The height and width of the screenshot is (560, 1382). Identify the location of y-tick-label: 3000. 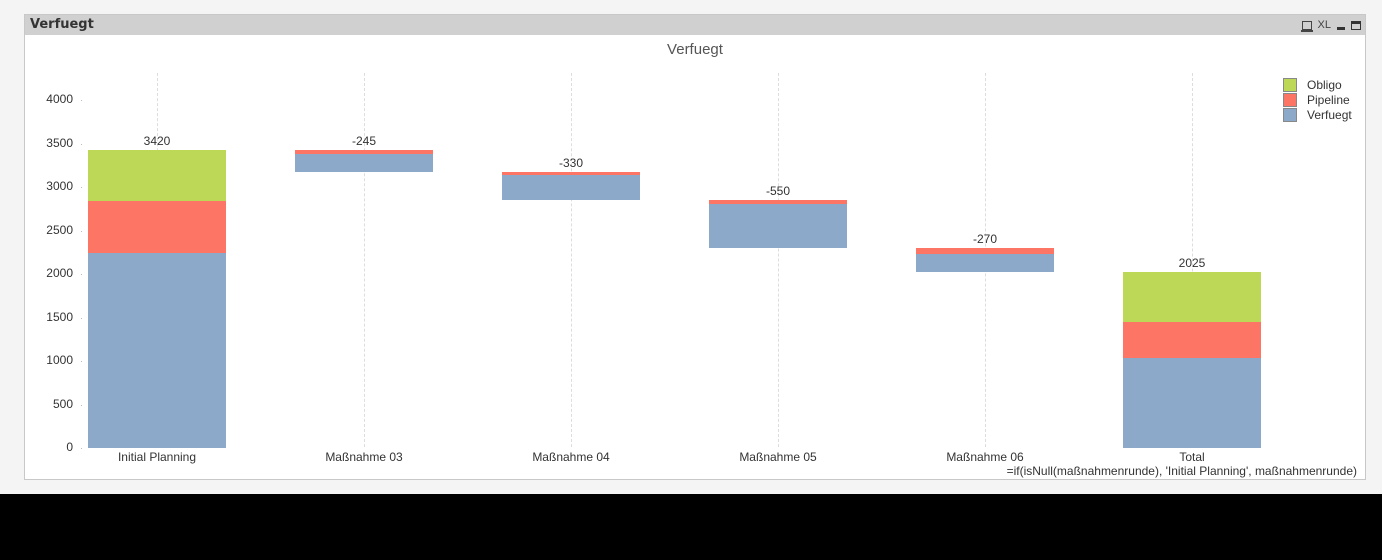
(59, 186).